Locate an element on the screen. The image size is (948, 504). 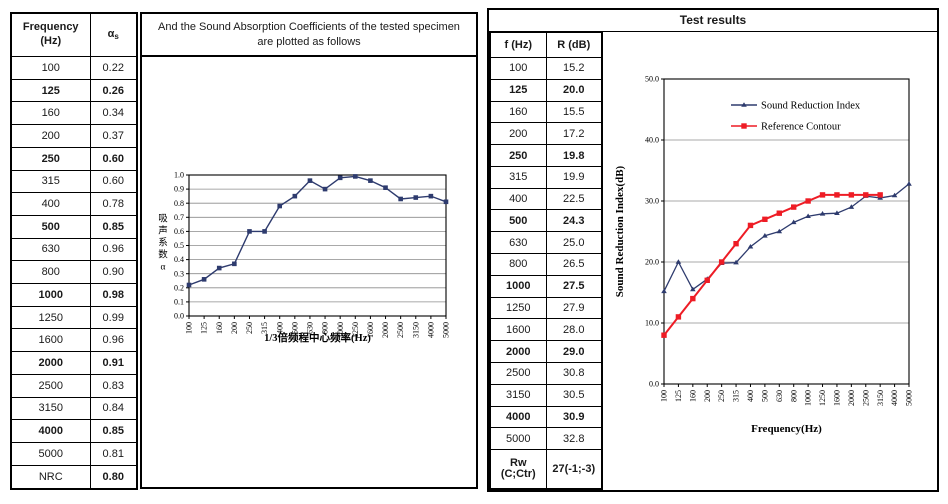
value-cell: 25.0 is located at coordinates (574, 243).